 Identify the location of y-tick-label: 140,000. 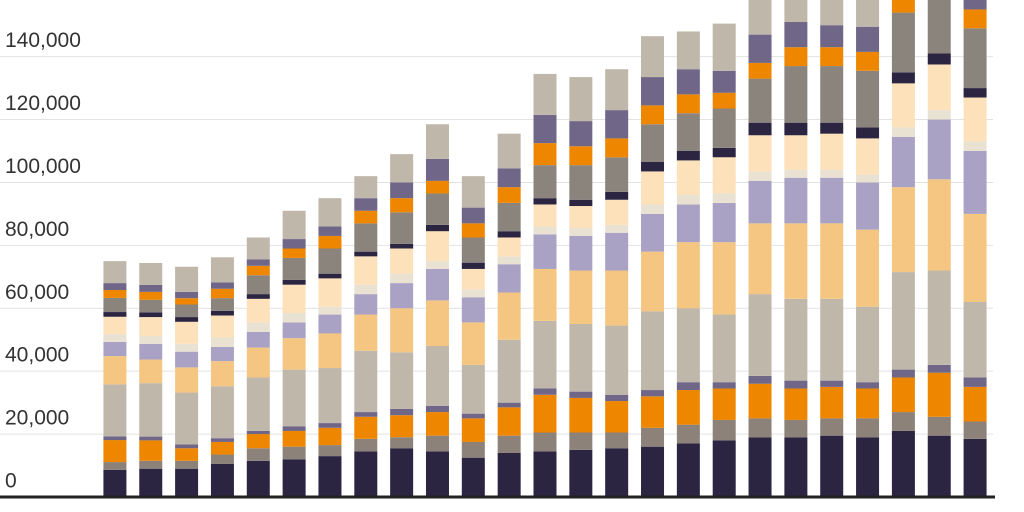
(43, 40).